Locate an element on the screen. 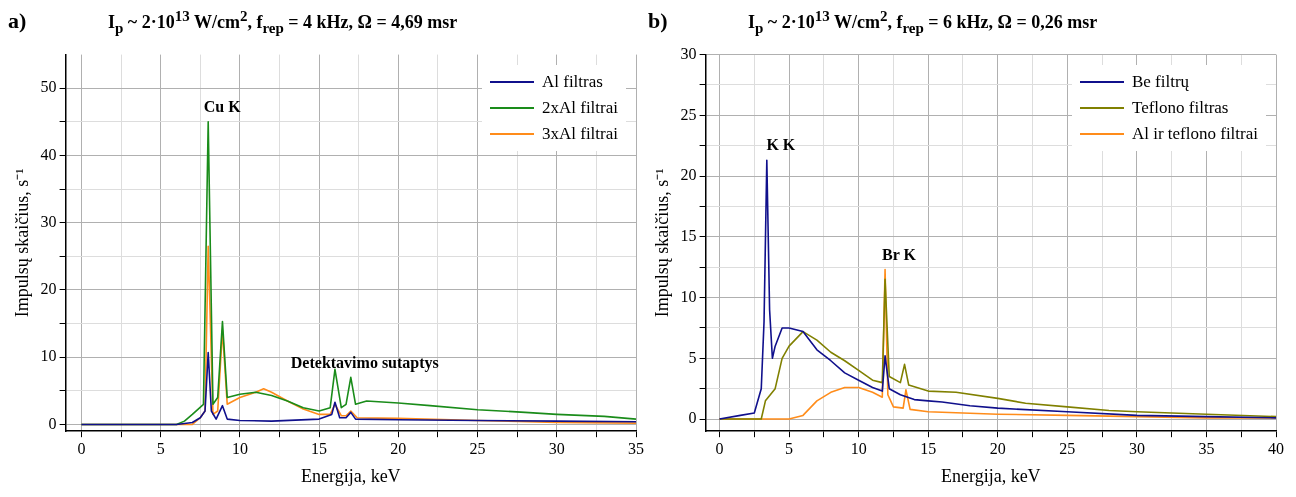  chart-title: I$_{p}$ ~ 2·10$^{13}$ W/cm$^{2}$, f$_{rep}$ = 6 kHz, Ω = 0,26 msr is located at coordinates (923, 22).